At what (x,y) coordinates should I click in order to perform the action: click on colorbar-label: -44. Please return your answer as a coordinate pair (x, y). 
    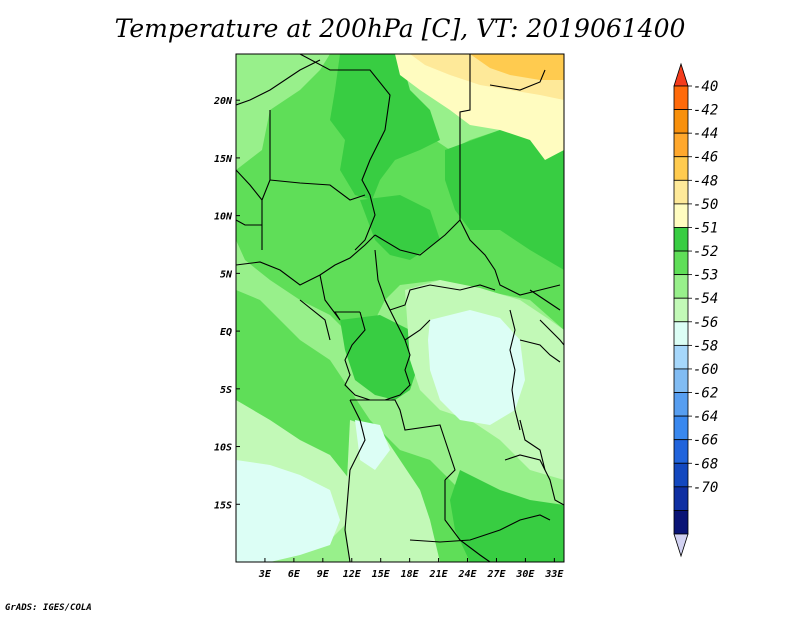
    Looking at the image, I should click on (705, 134).